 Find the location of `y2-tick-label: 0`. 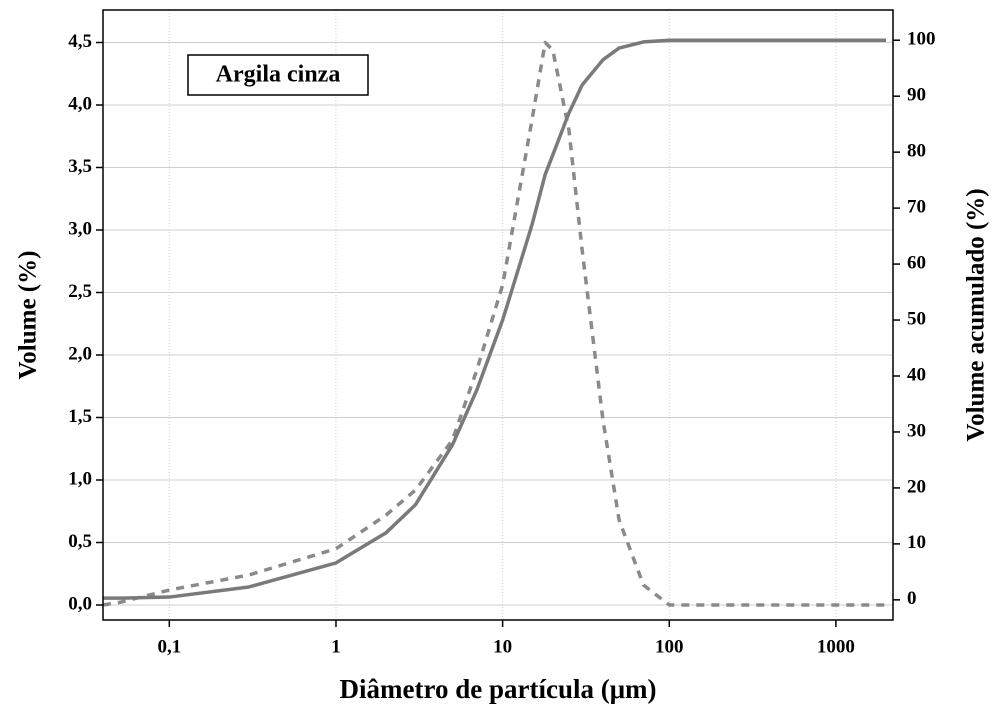

y2-tick-label: 0 is located at coordinates (912, 598).